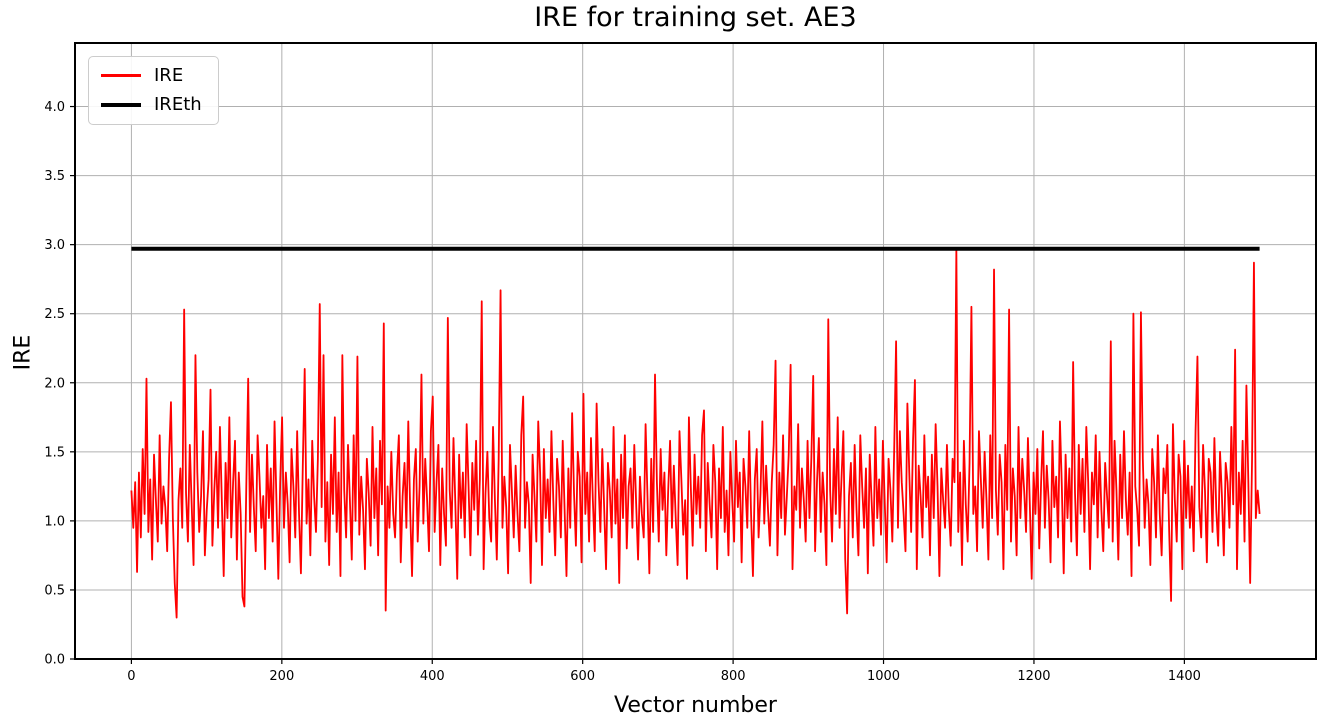 This screenshot has height=727, width=1325. I want to click on y-axis-label: IRE, so click(23, 352).